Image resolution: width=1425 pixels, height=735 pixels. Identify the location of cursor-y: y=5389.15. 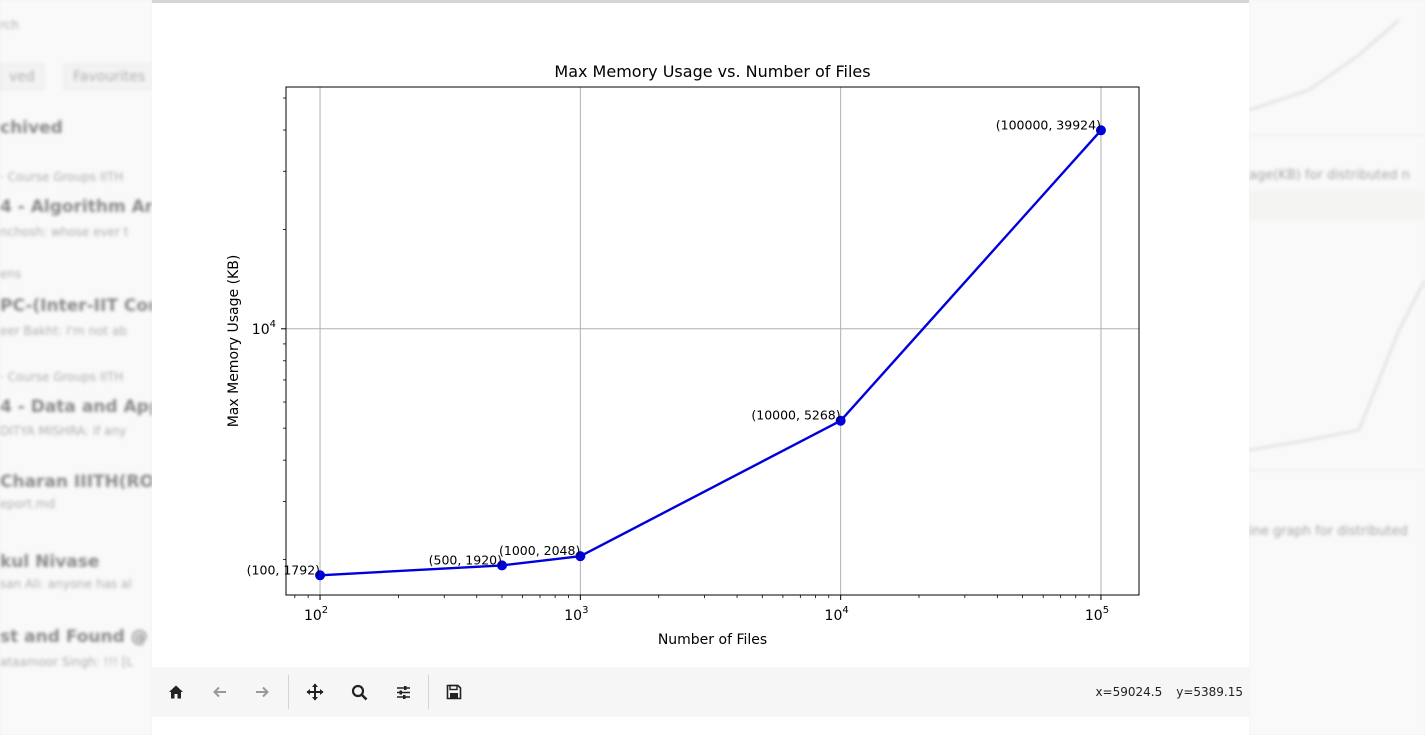
(1209, 692).